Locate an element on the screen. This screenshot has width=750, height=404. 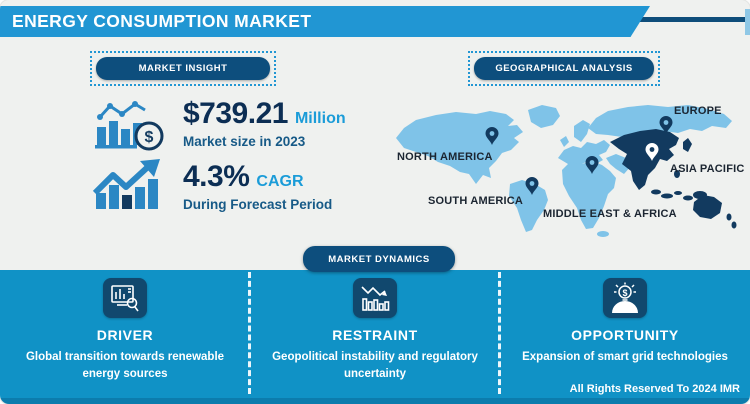
geographical-analysis-dotted-frame: GEOGRAPHICAL ANALYSIS is located at coordinates (564, 68).